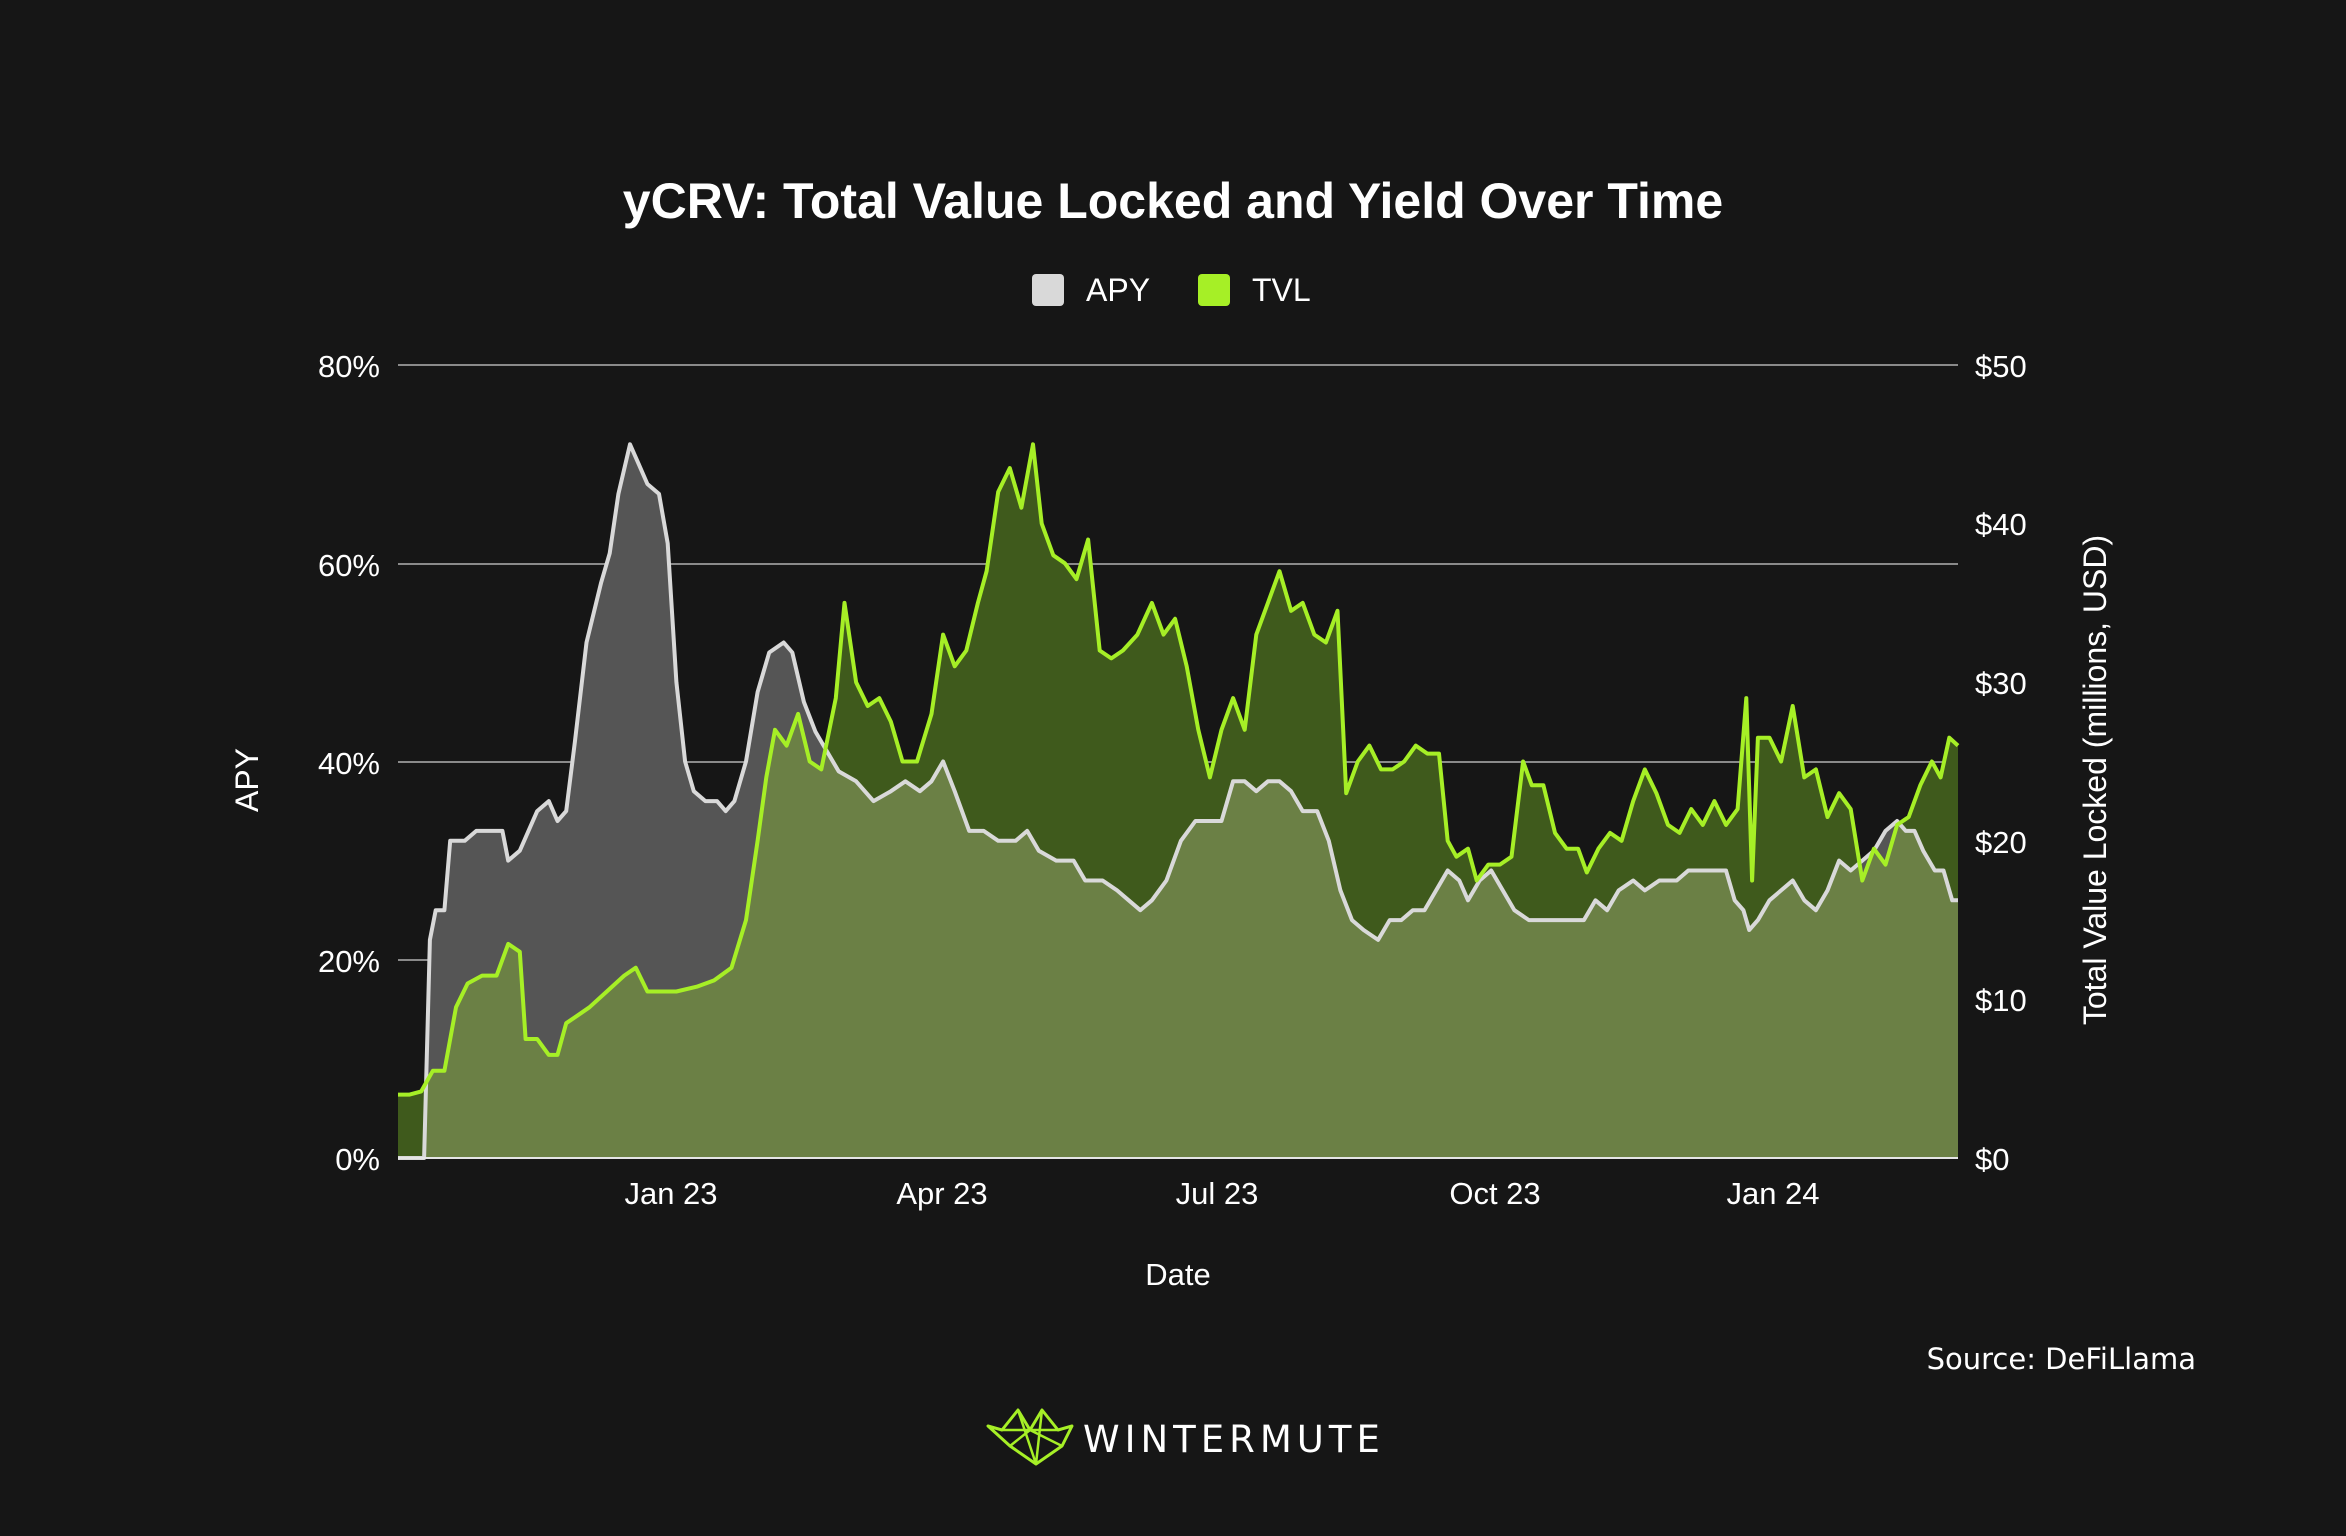 This screenshot has height=1536, width=2346. I want to click on y-right-tick-2: $20, so click(2001, 842).